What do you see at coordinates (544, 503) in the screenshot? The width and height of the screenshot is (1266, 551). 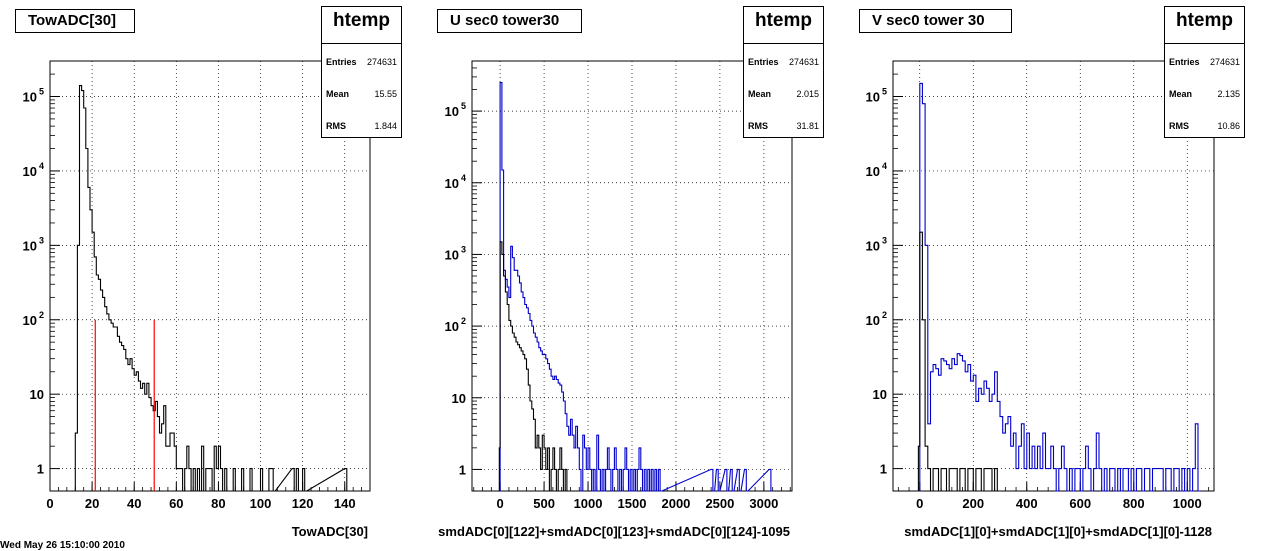 I see `x-tick-label: 500` at bounding box center [544, 503].